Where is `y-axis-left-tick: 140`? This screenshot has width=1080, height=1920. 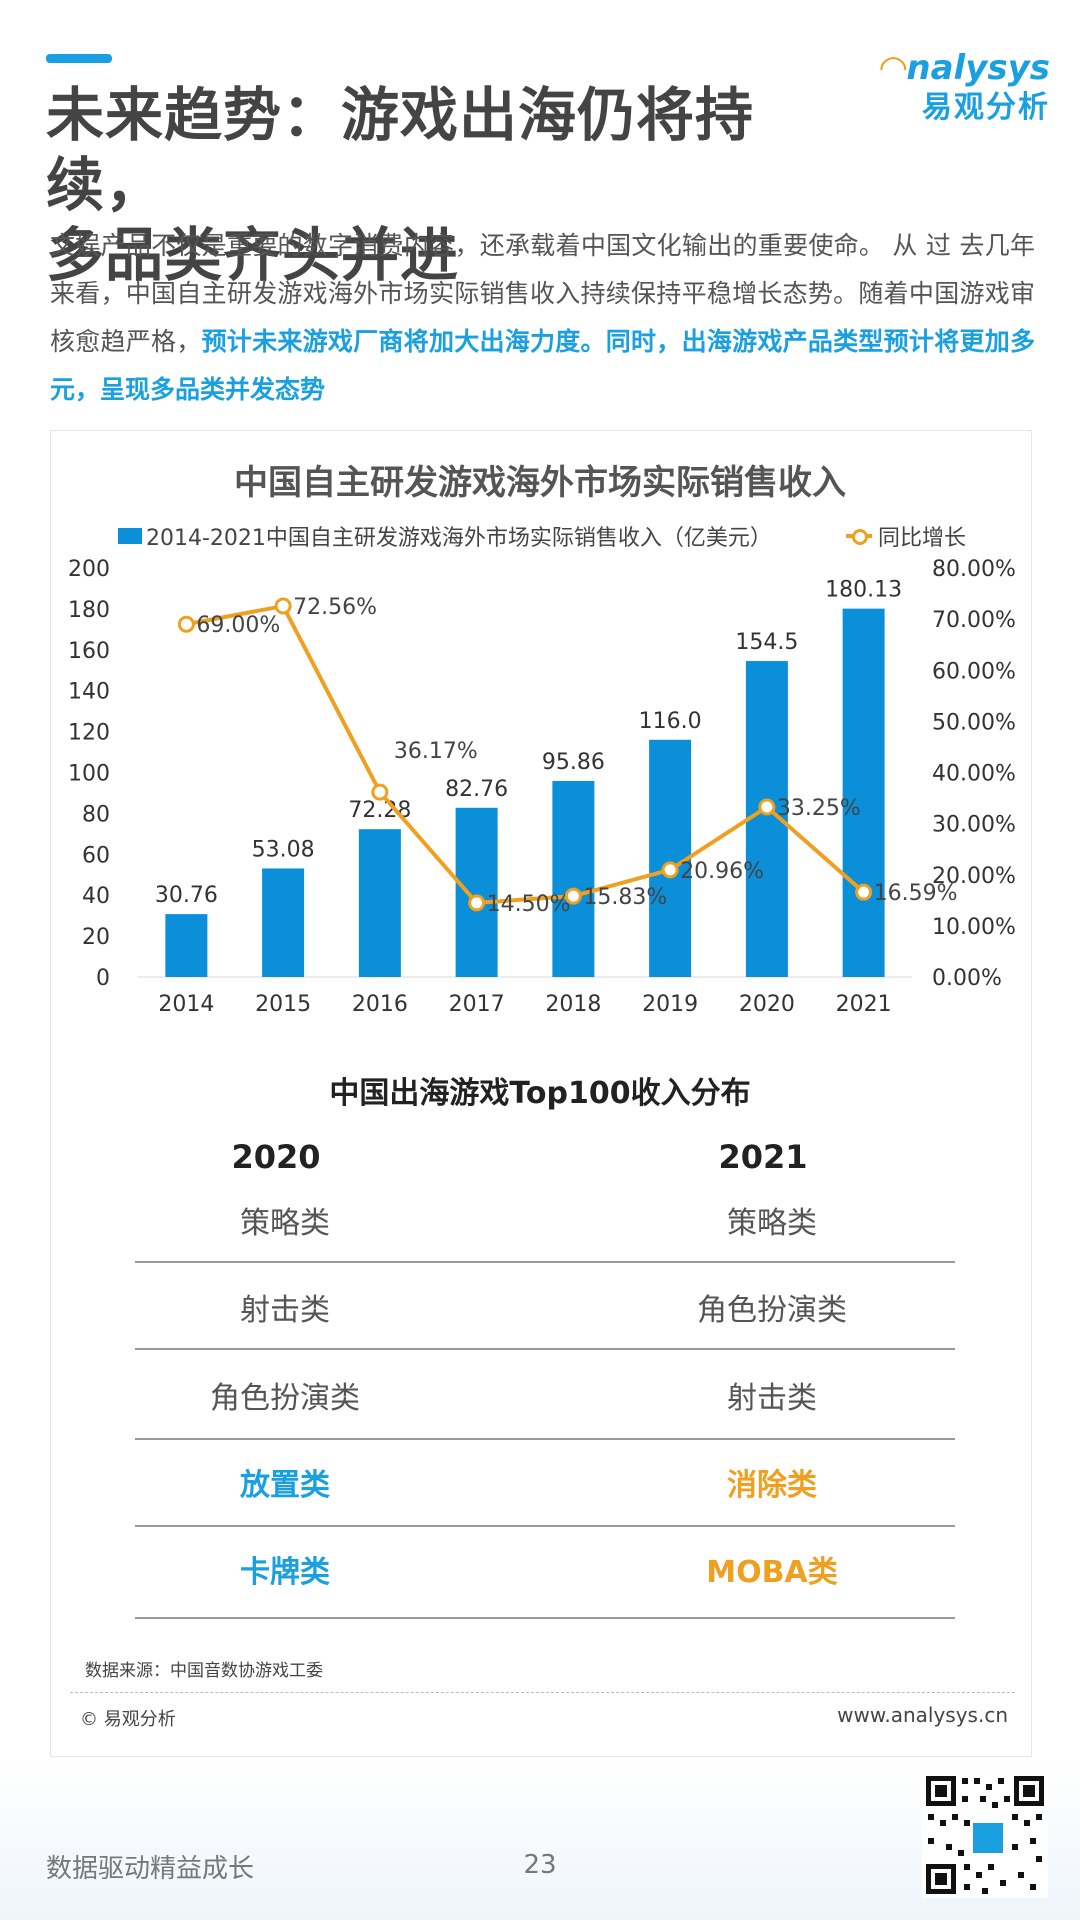
y-axis-left-tick: 140 is located at coordinates (89, 692).